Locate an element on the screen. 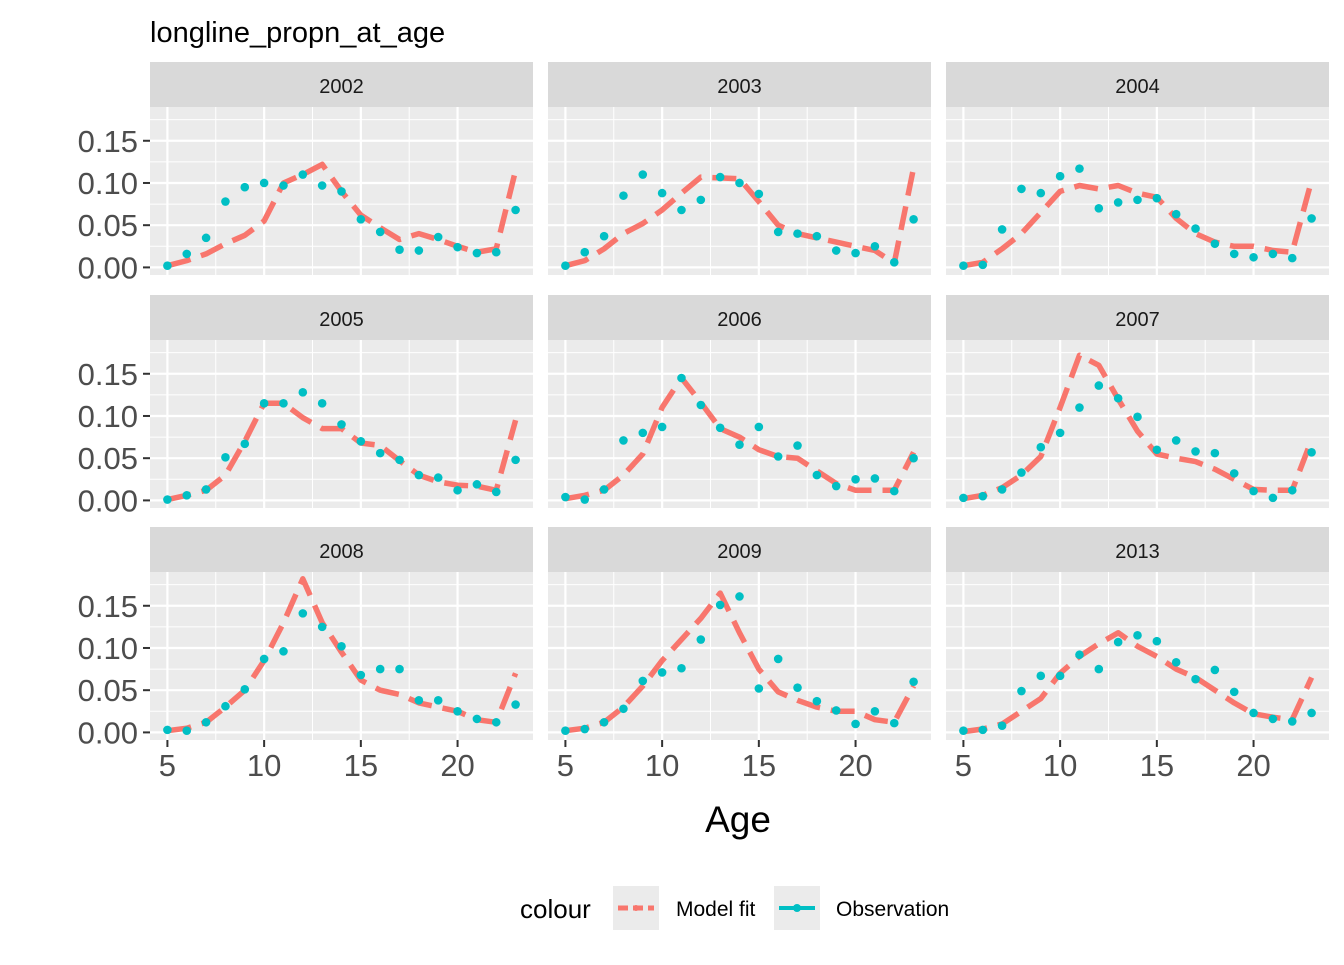  facet-strip-2005 is located at coordinates (341, 317).